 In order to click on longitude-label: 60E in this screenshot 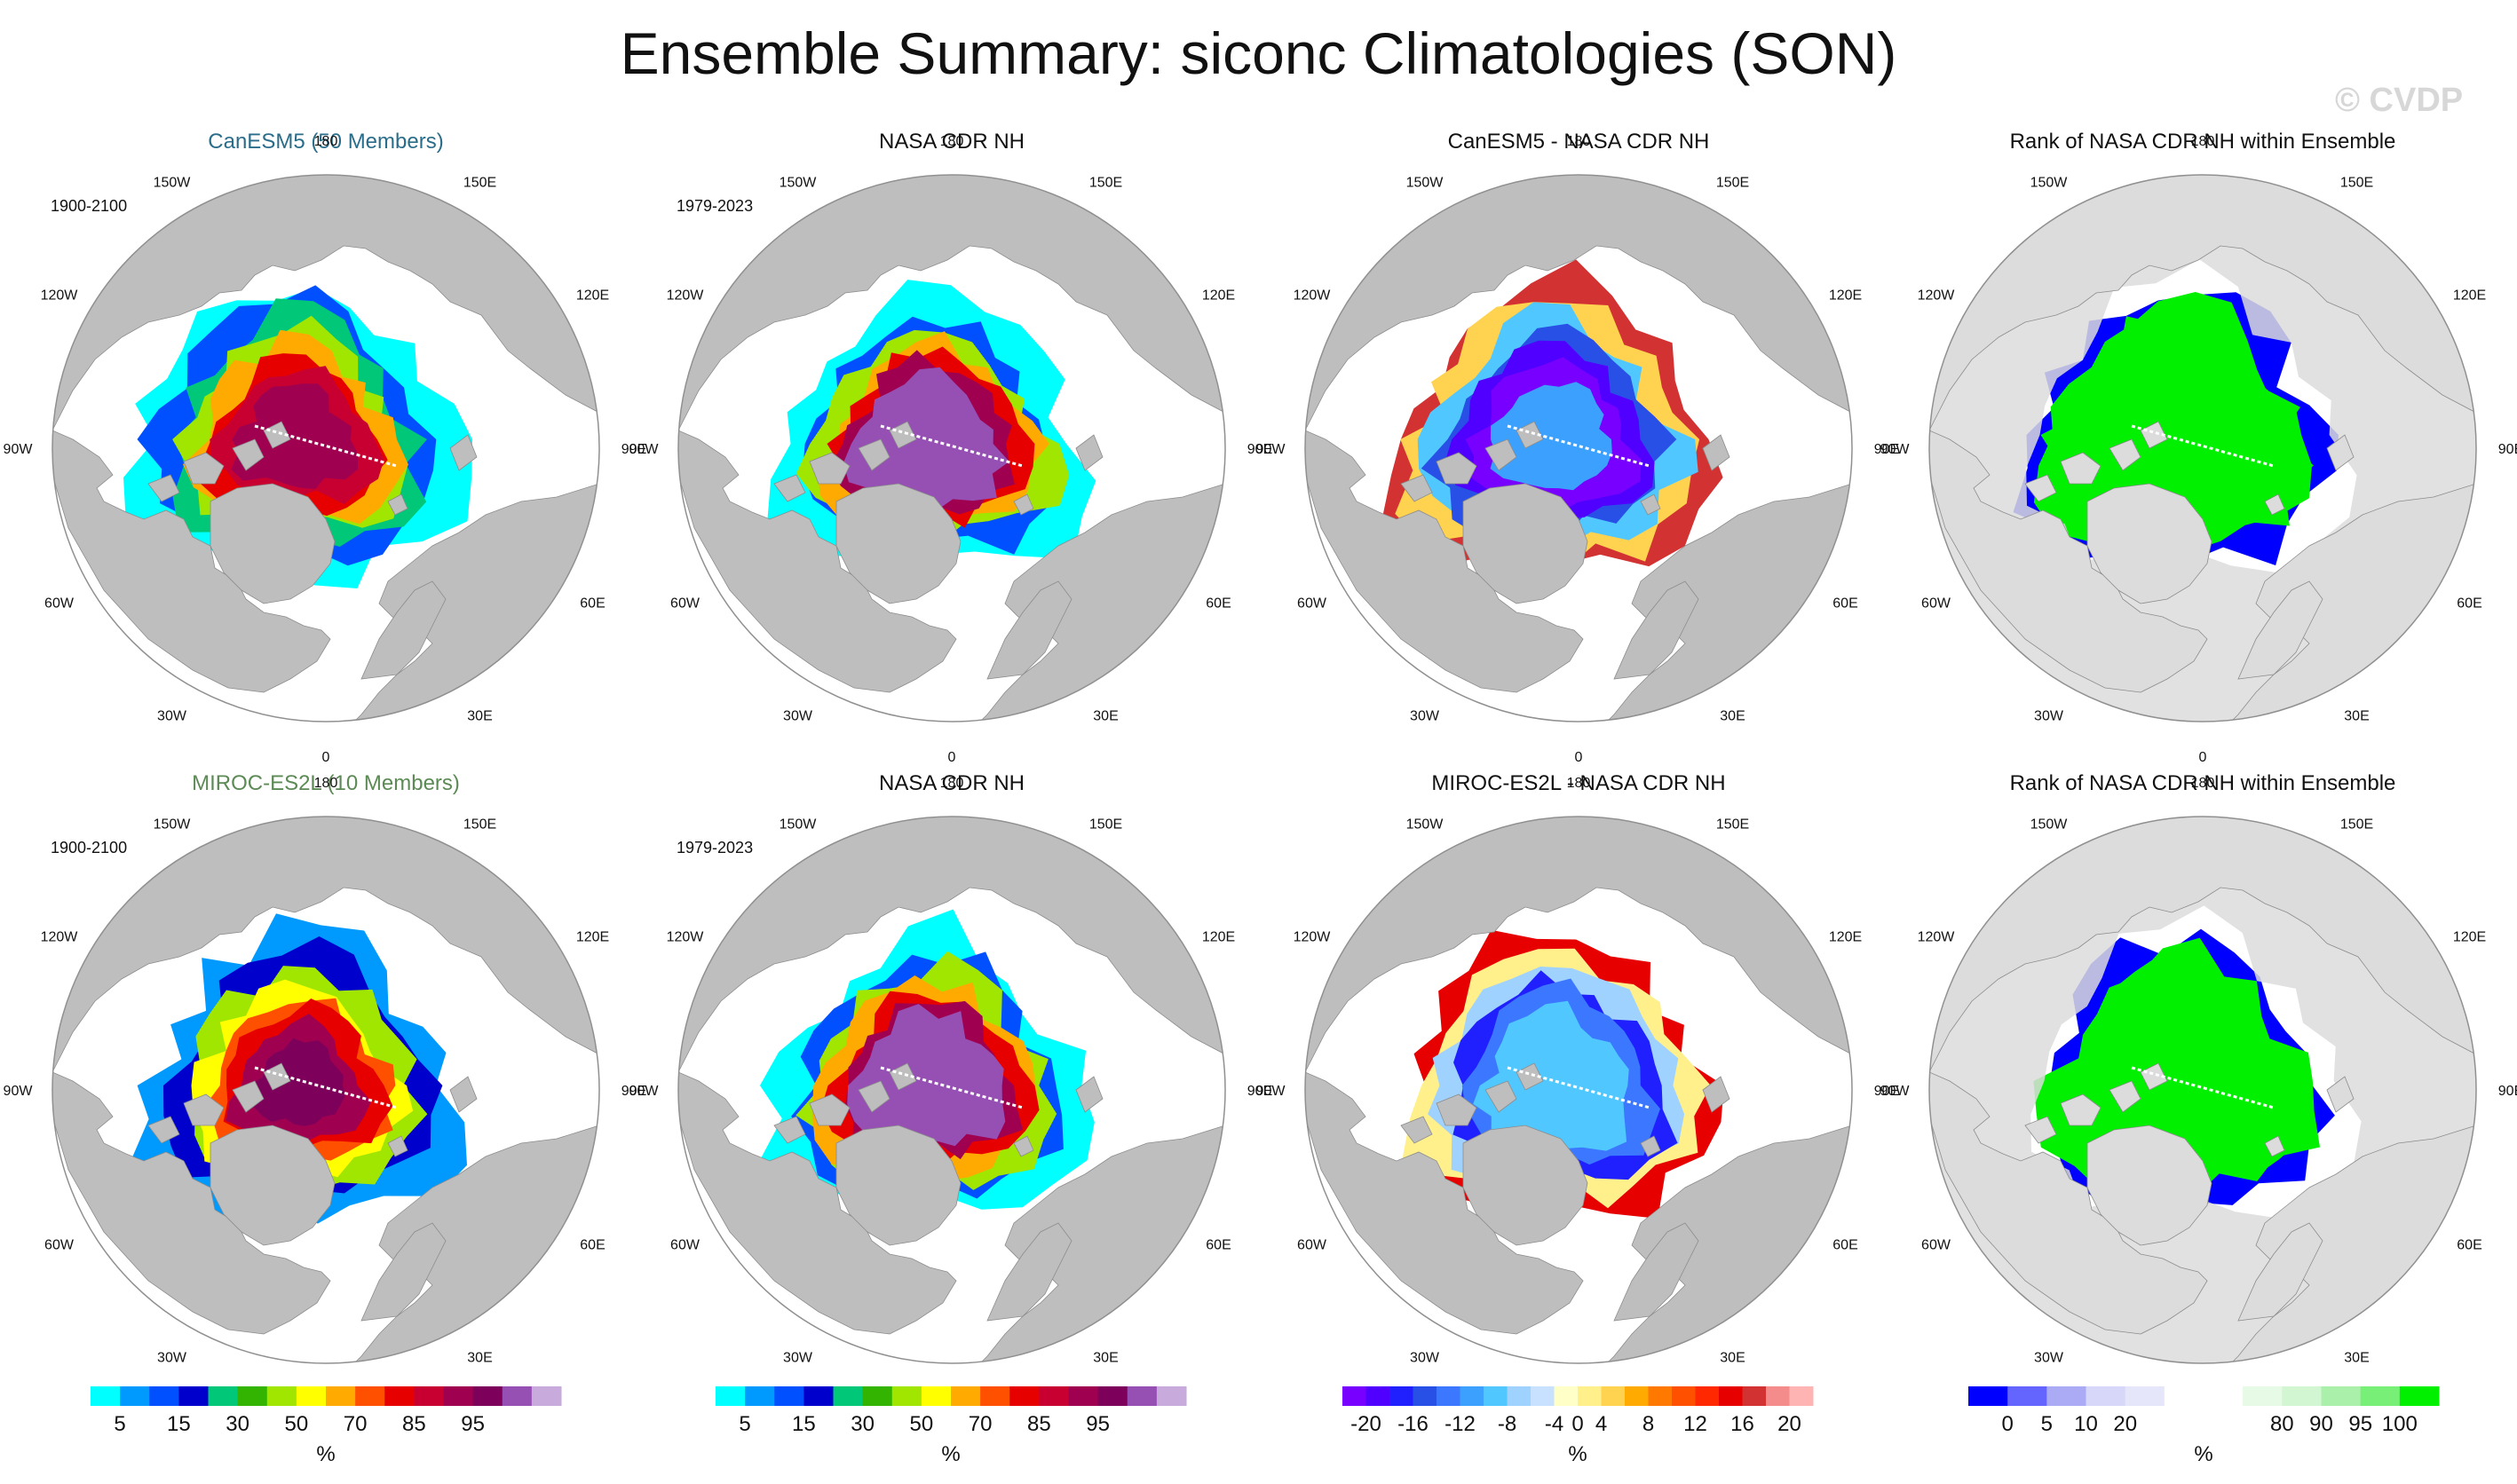, I will do `click(592, 1246)`.